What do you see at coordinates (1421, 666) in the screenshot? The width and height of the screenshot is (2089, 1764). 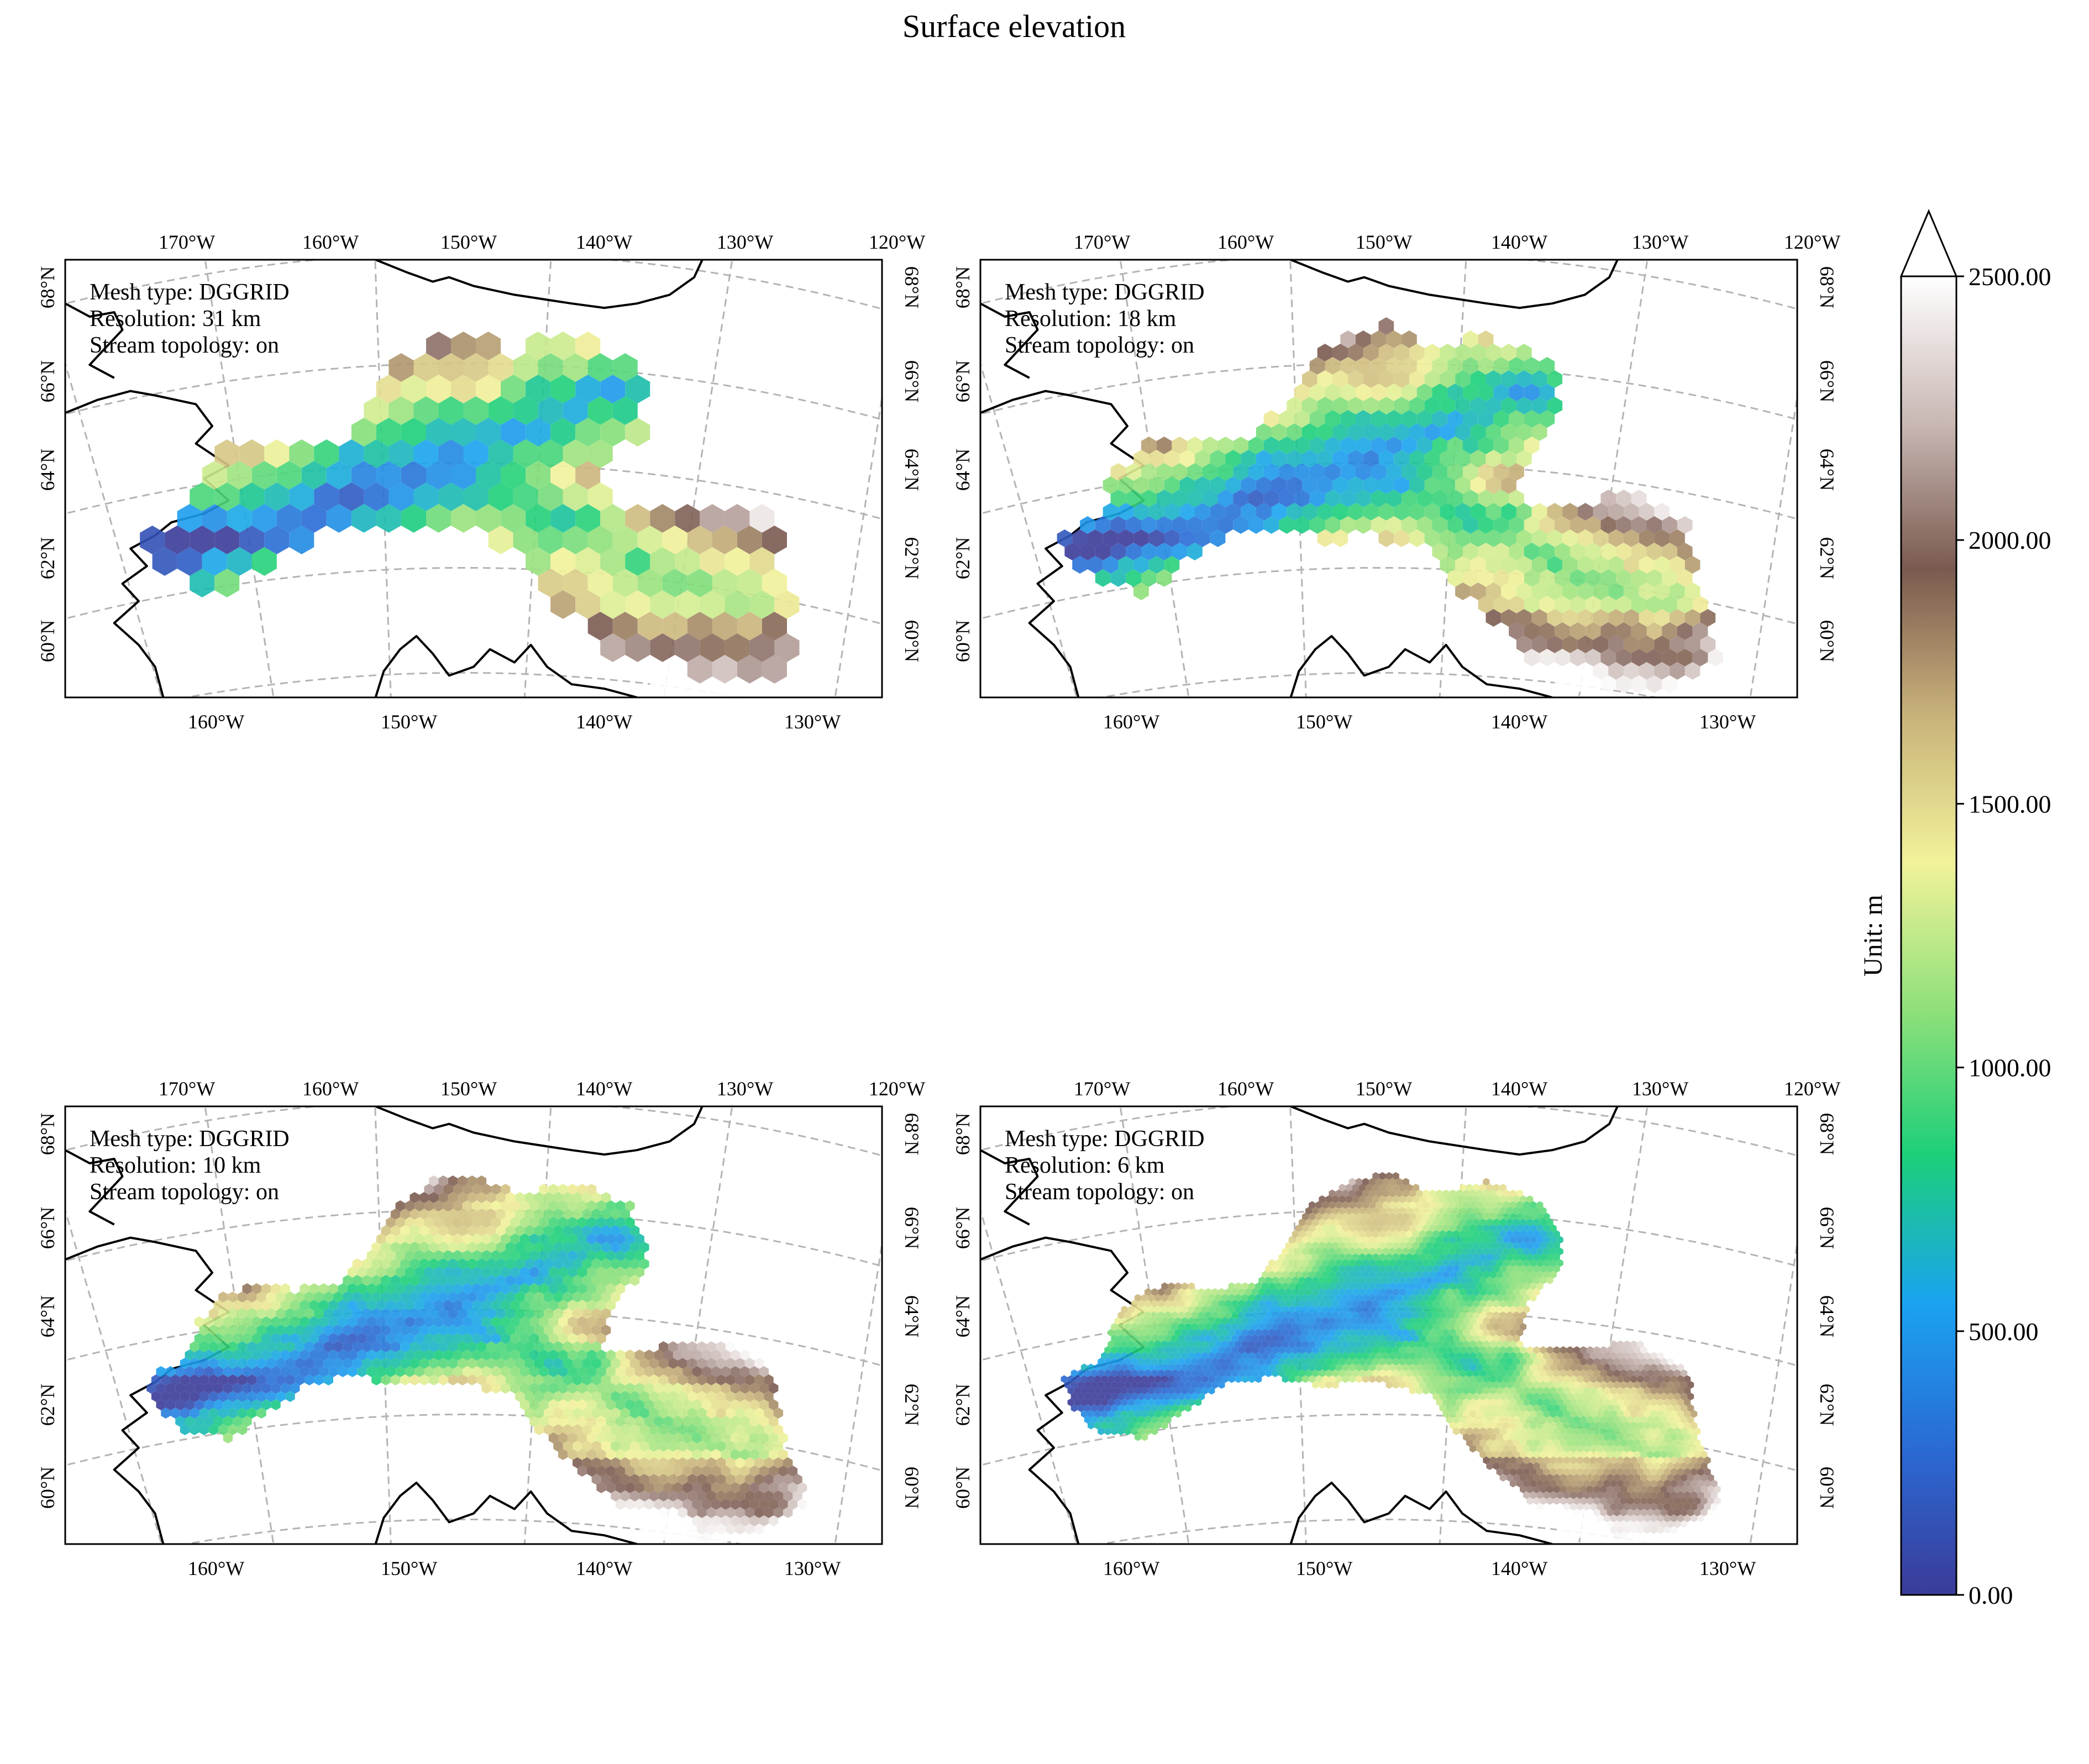 I see `coastline-segment` at bounding box center [1421, 666].